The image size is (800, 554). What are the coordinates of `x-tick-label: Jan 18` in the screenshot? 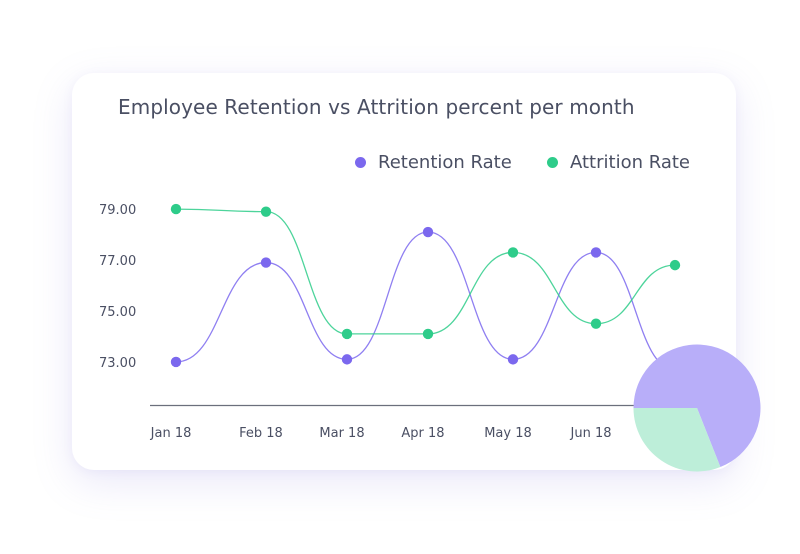 It's located at (171, 433).